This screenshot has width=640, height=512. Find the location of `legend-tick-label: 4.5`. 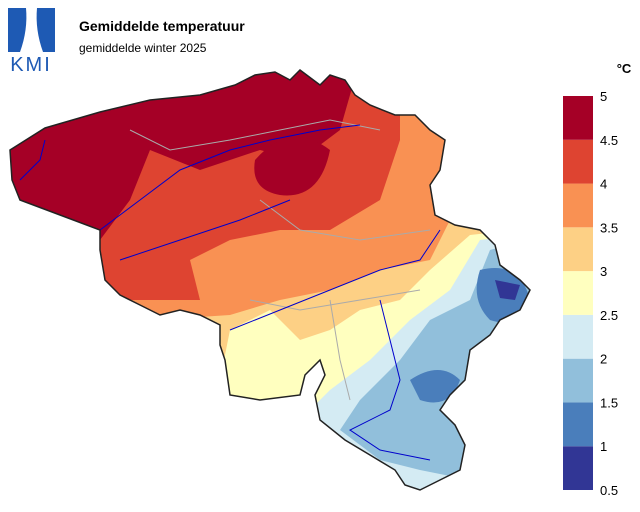

legend-tick-label: 4.5 is located at coordinates (609, 140).